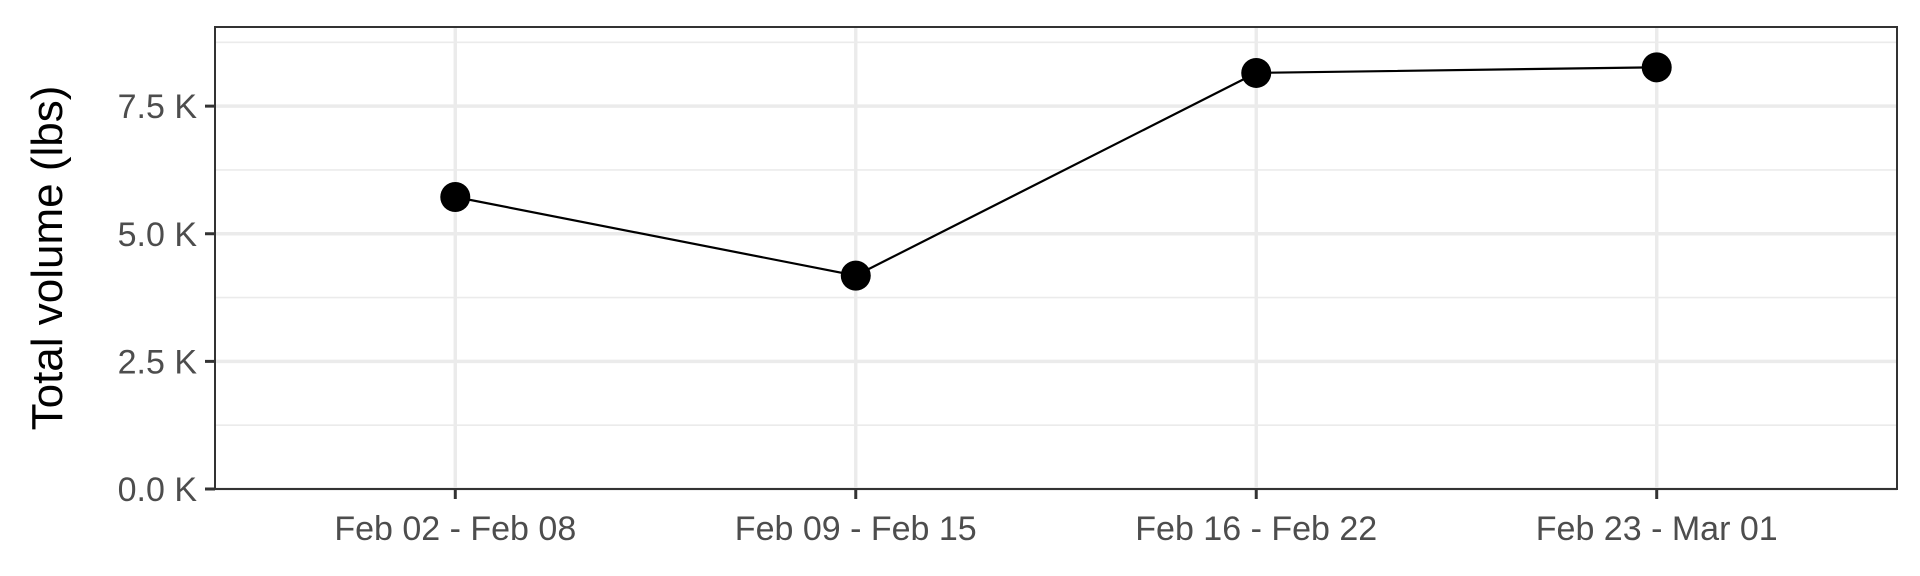 The image size is (1920, 576). Describe the element at coordinates (158, 107) in the screenshot. I see `y-tick-label: 7.5 K` at that location.